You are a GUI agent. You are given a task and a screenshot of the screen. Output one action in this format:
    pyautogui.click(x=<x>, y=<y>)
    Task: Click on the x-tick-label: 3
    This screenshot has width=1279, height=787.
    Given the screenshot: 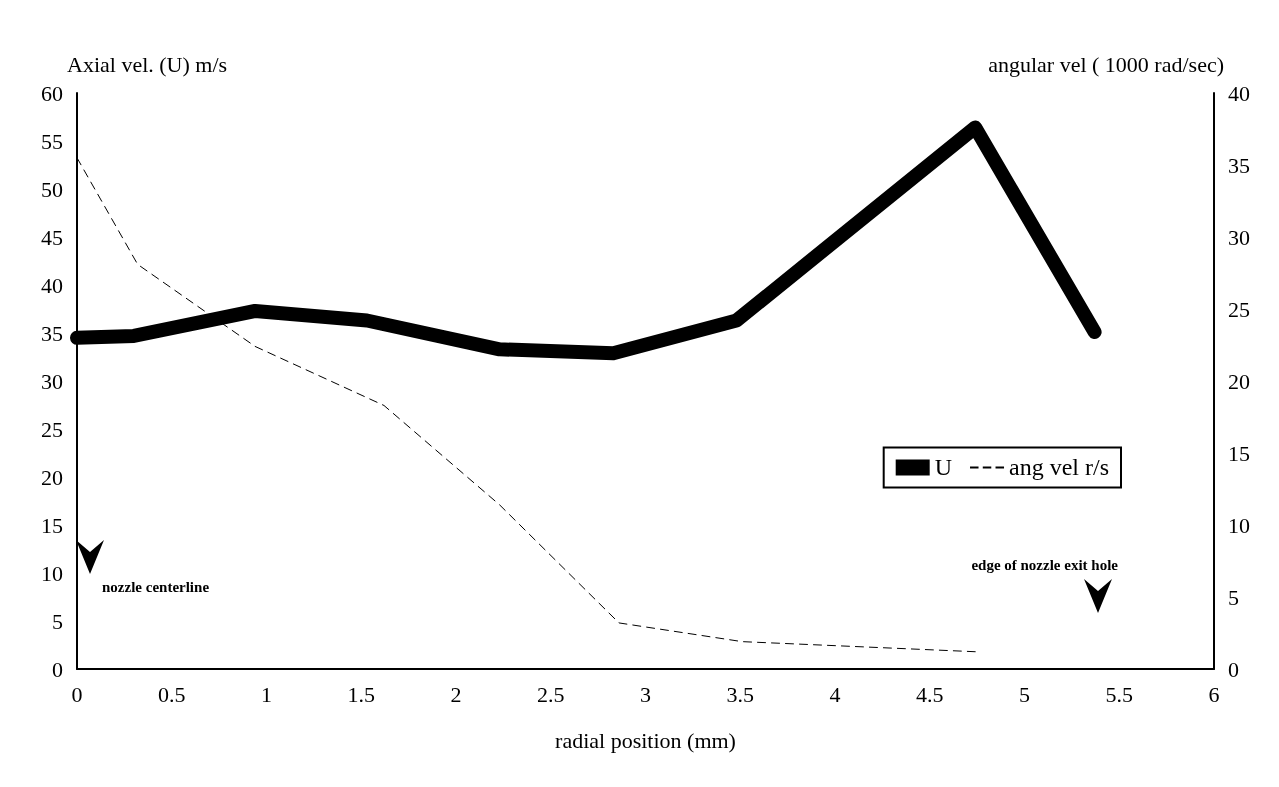 What is the action you would take?
    pyautogui.click(x=645, y=694)
    